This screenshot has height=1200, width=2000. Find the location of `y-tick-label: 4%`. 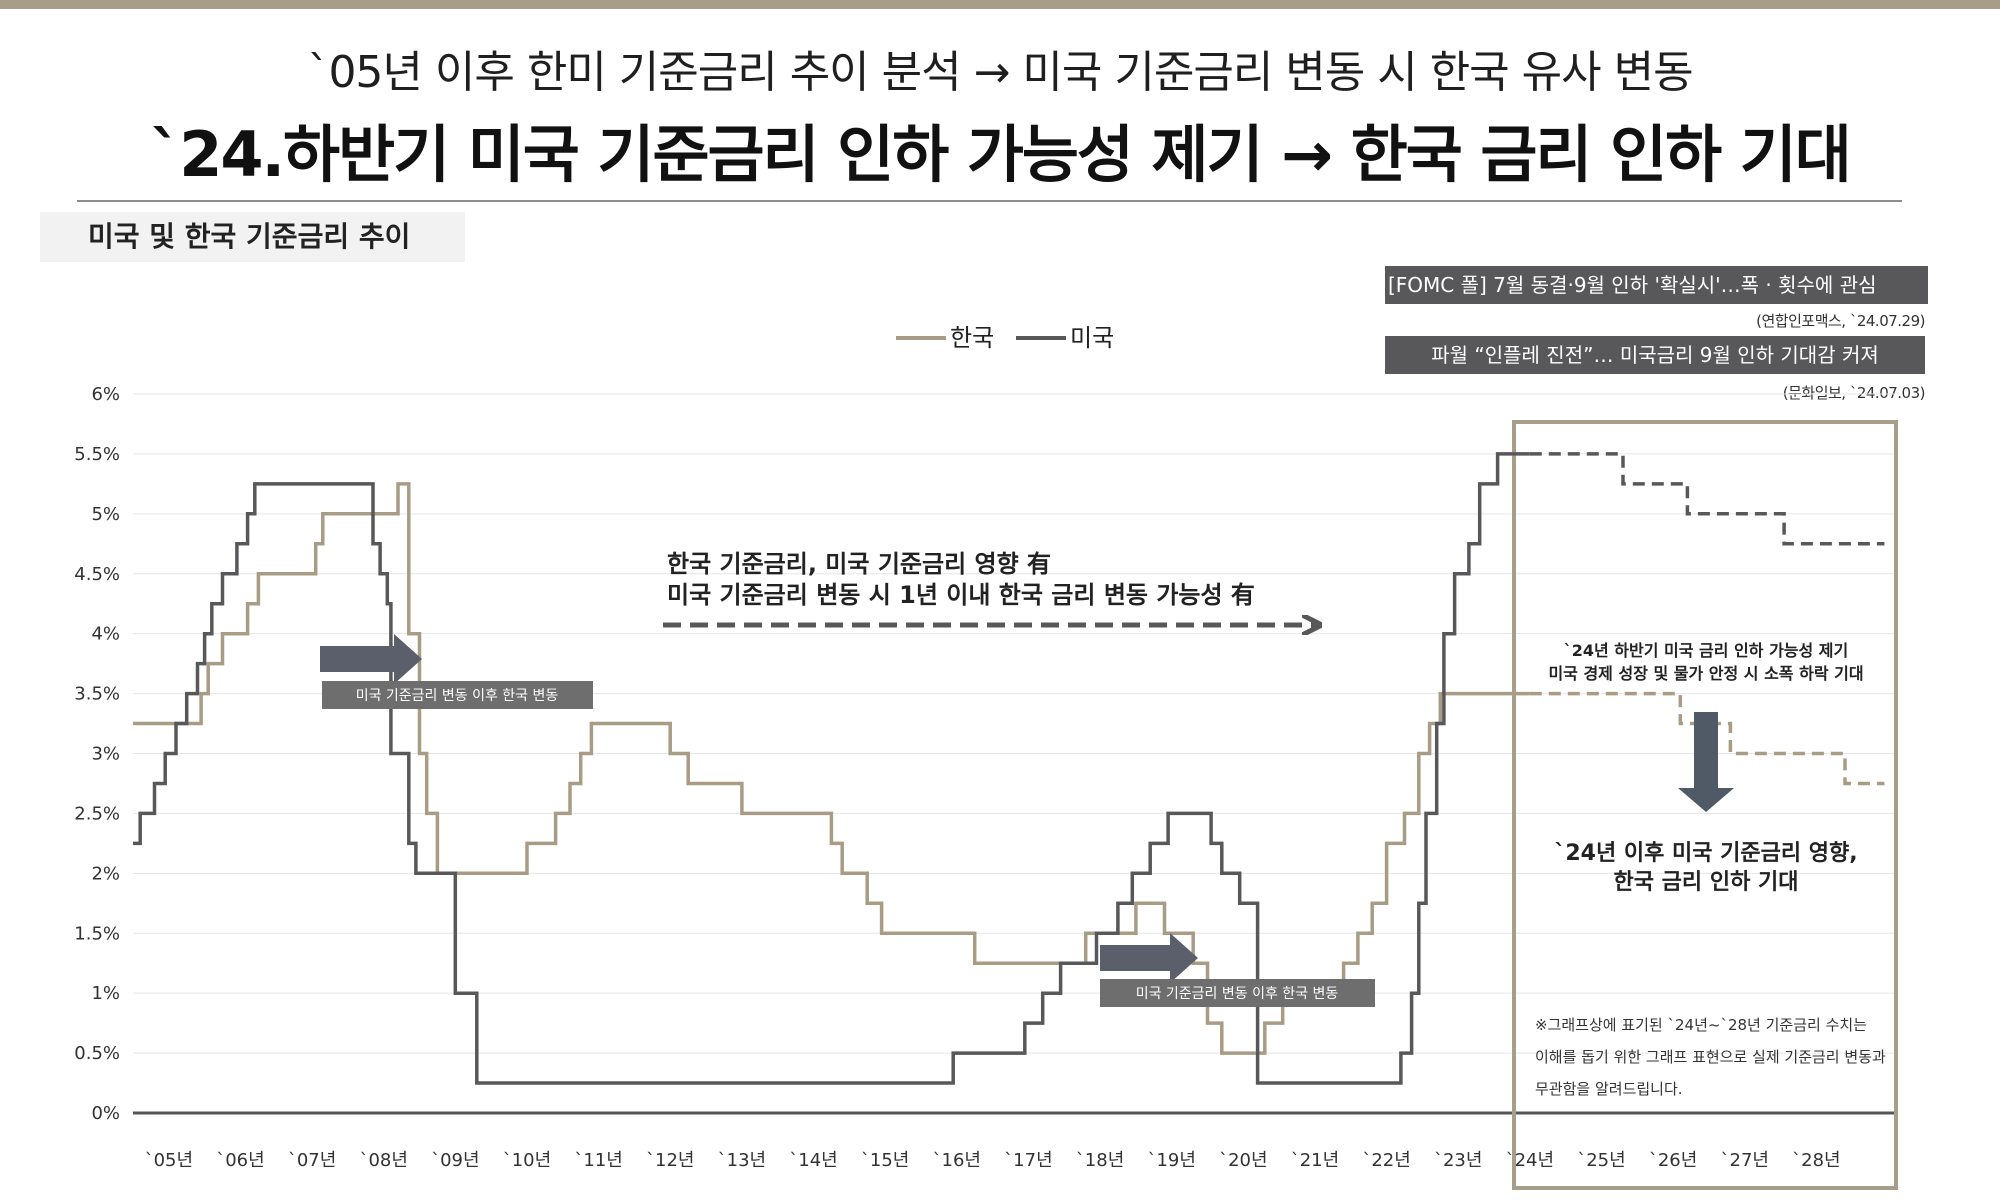

y-tick-label: 4% is located at coordinates (105, 634).